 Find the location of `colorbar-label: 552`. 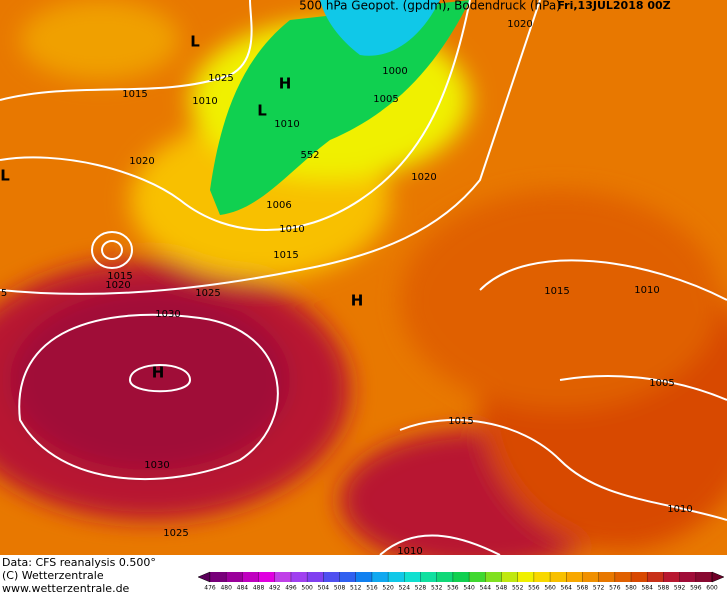

colorbar-label: 552 is located at coordinates (518, 588).